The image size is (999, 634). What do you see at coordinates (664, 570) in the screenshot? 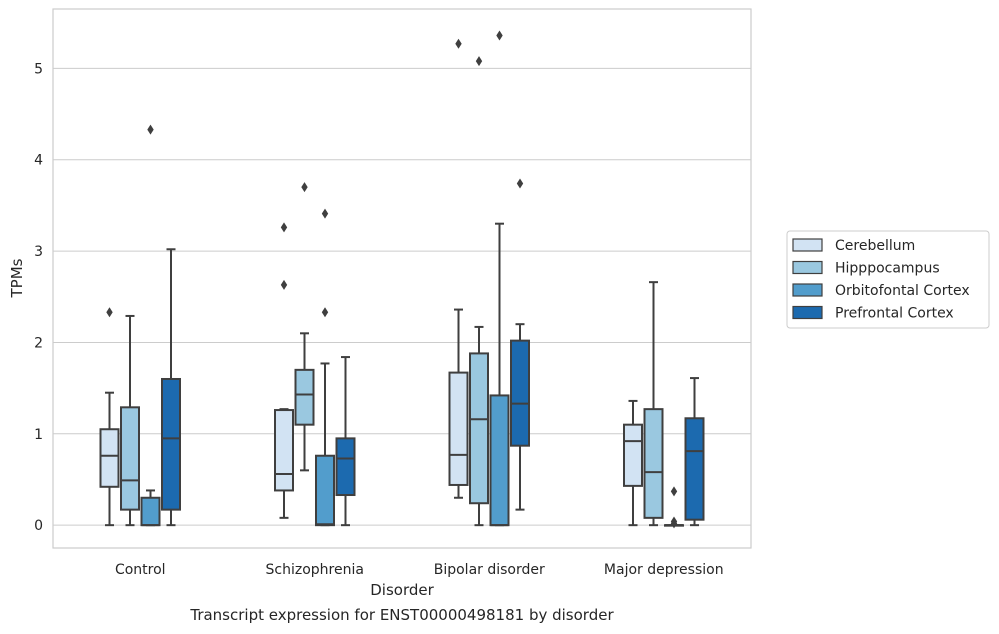
I see `x-tick-label: Major depression` at bounding box center [664, 570].